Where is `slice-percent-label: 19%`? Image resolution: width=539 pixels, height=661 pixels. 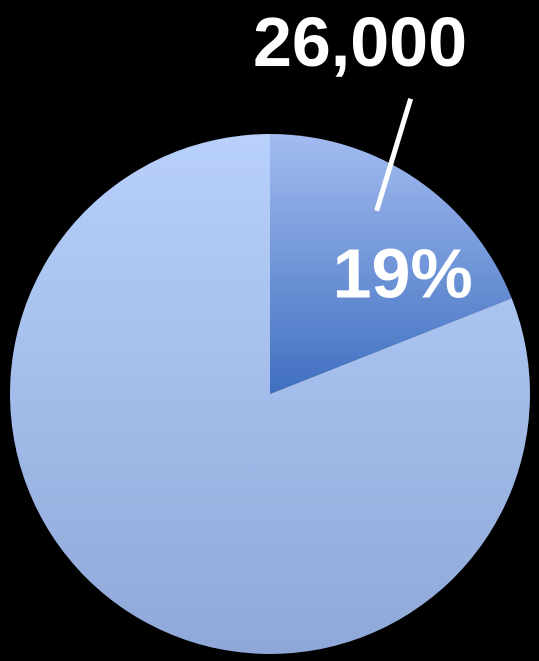
slice-percent-label: 19% is located at coordinates (403, 273).